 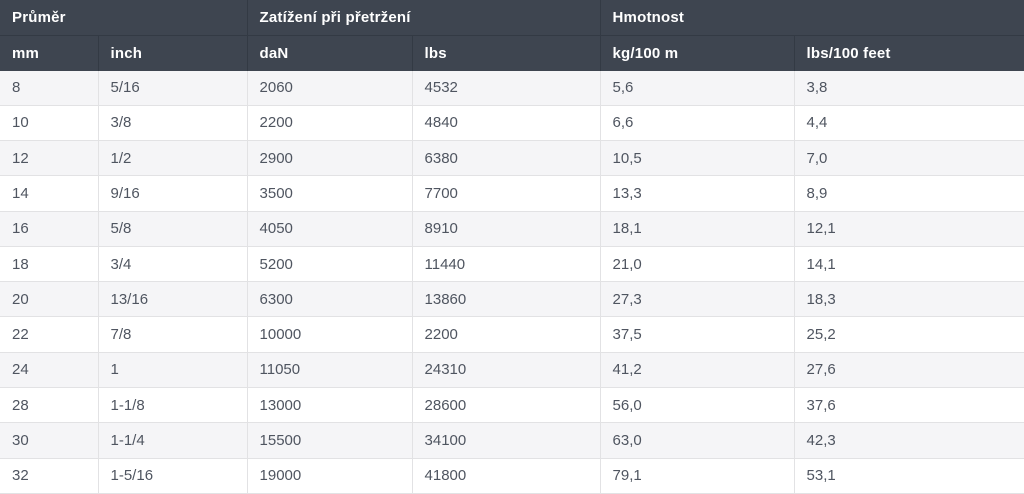 I want to click on table-cell: 4050, so click(x=330, y=229).